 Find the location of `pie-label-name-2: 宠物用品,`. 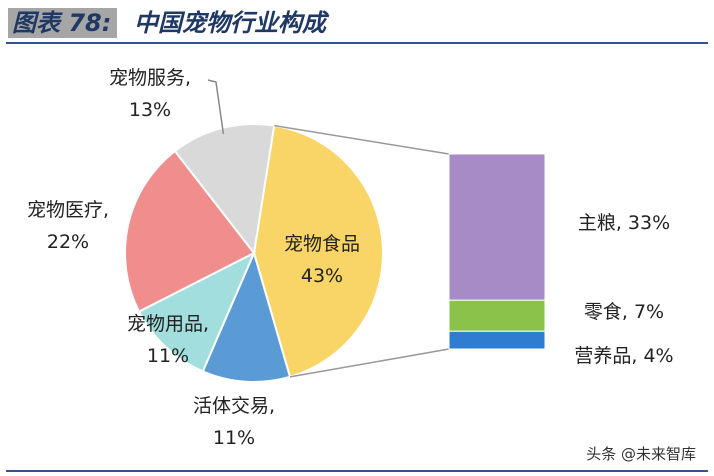

pie-label-name-2: 宠物用品, is located at coordinates (168, 324).